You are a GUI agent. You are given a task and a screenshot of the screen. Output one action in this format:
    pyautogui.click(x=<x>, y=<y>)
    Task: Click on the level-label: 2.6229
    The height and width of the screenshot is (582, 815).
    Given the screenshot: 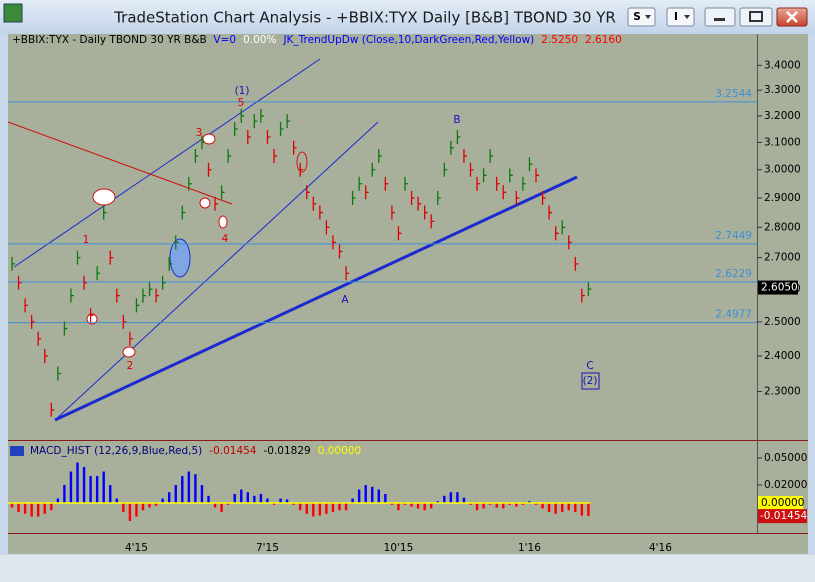 What is the action you would take?
    pyautogui.click(x=733, y=274)
    